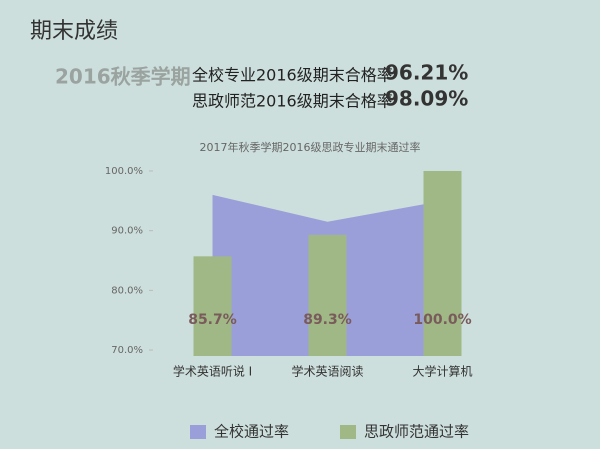 This screenshot has width=600, height=449. I want to click on value-label: 89.3%, so click(327, 320).